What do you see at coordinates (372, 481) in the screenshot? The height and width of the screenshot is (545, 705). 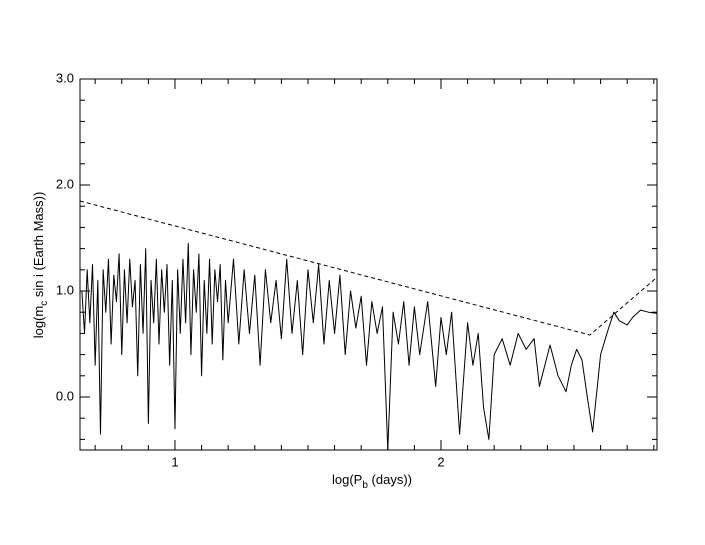 I see `x-axis-label: log(Pb (days))` at bounding box center [372, 481].